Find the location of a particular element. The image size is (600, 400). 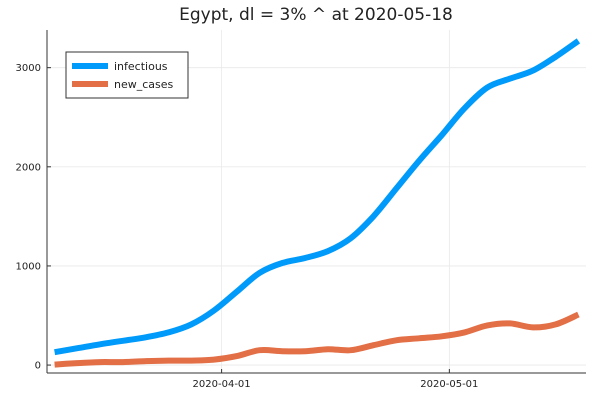

y-tick-label: 1000 is located at coordinates (28, 266).